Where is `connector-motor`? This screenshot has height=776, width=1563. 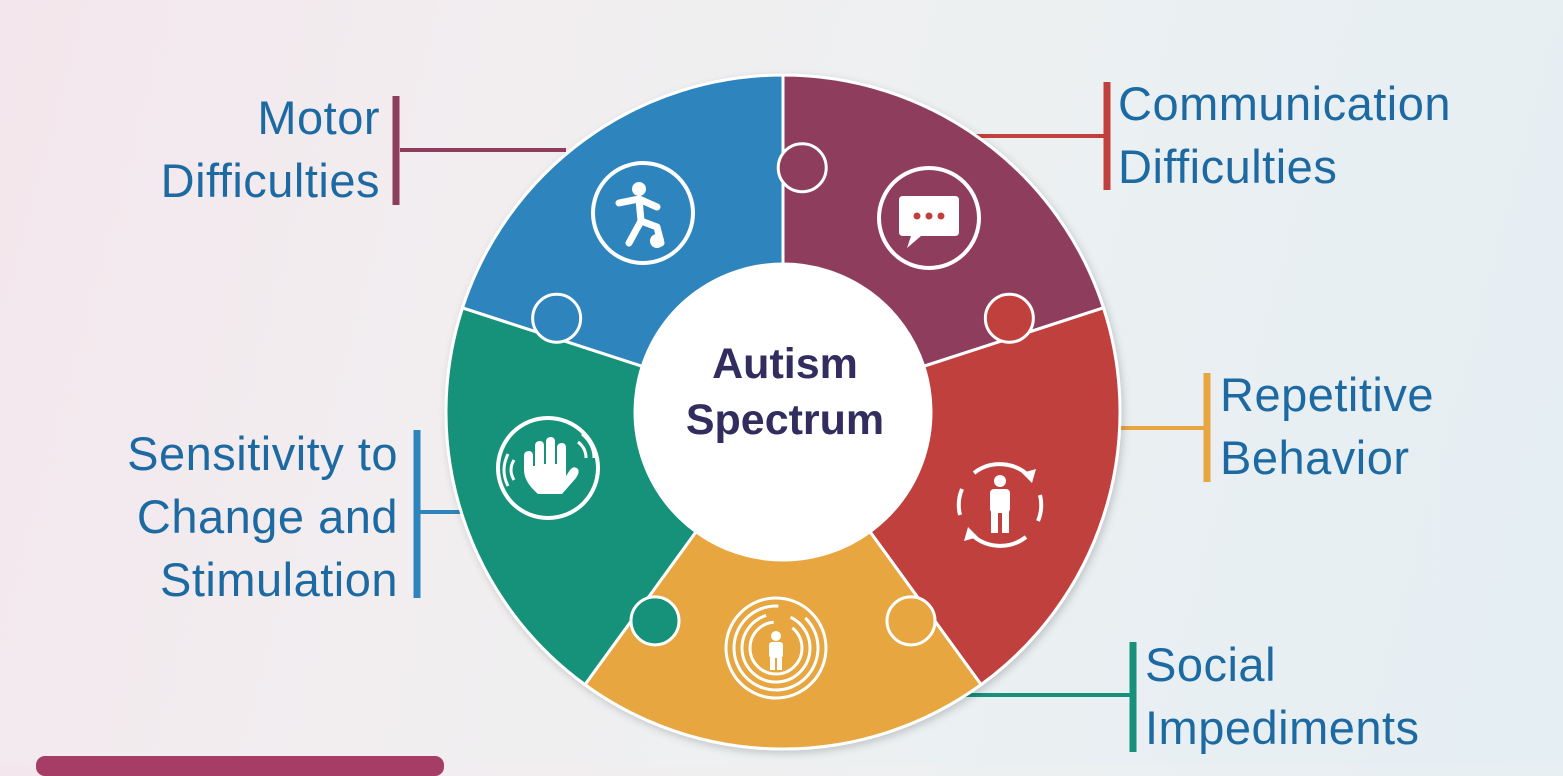 connector-motor is located at coordinates (479, 150).